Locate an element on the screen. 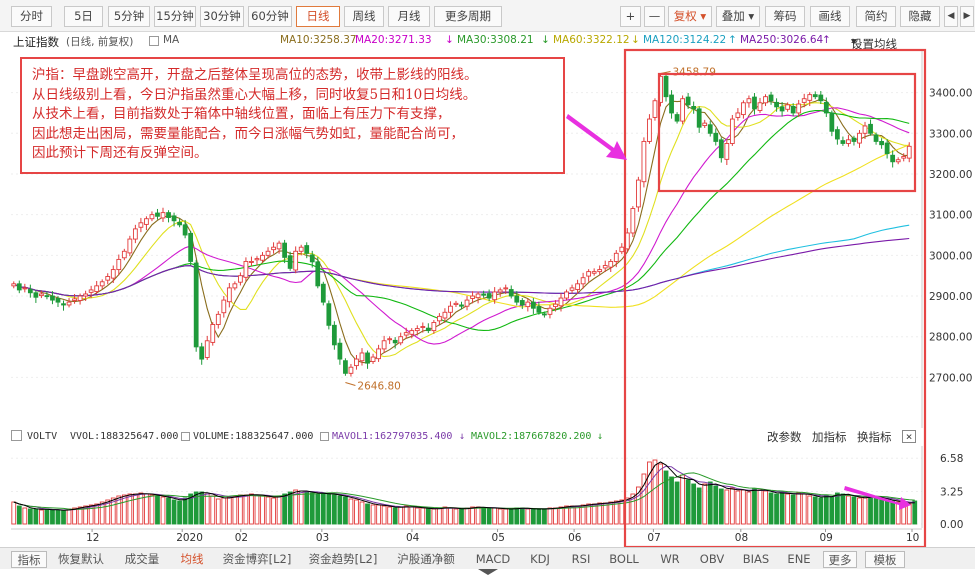  hide-button: 隐藏 is located at coordinates (920, 16).